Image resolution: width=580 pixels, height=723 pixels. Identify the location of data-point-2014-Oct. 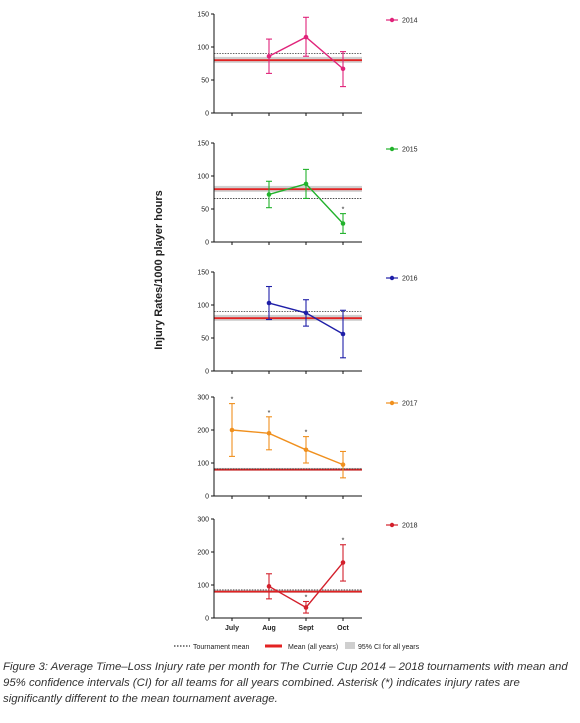
(343, 69).